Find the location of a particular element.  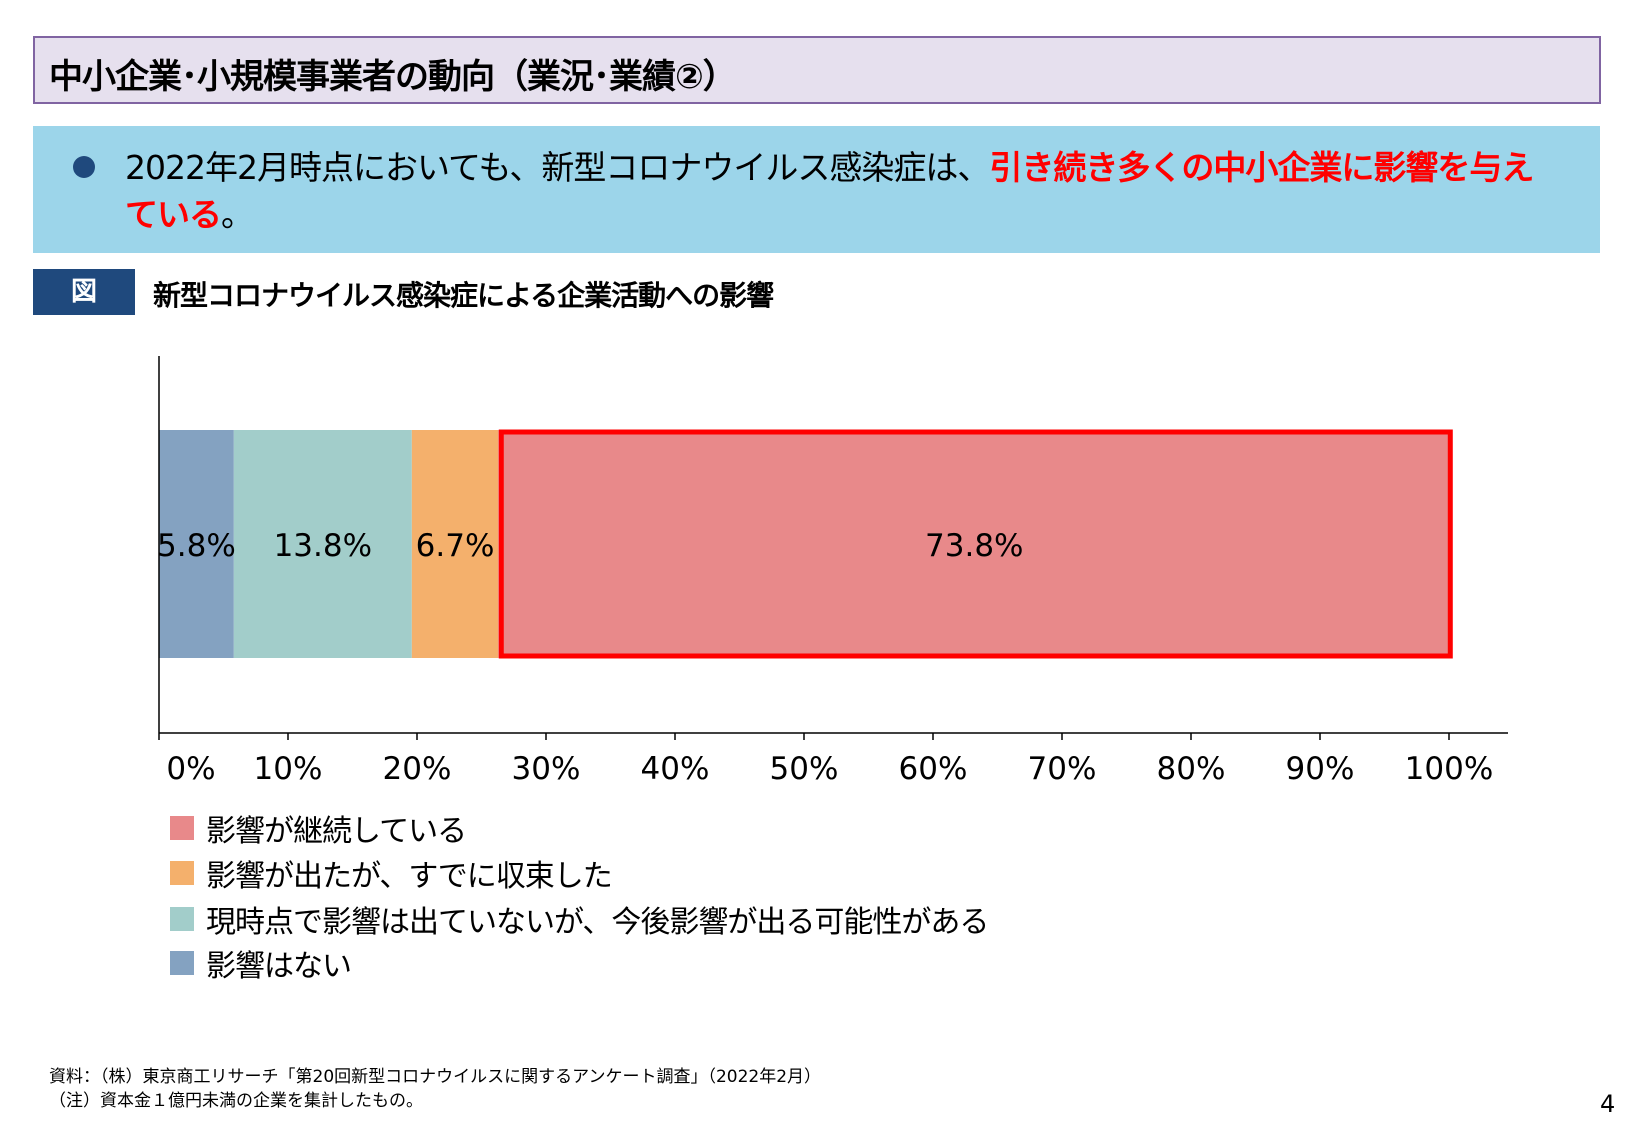

x-tick-label: 40% is located at coordinates (675, 769).